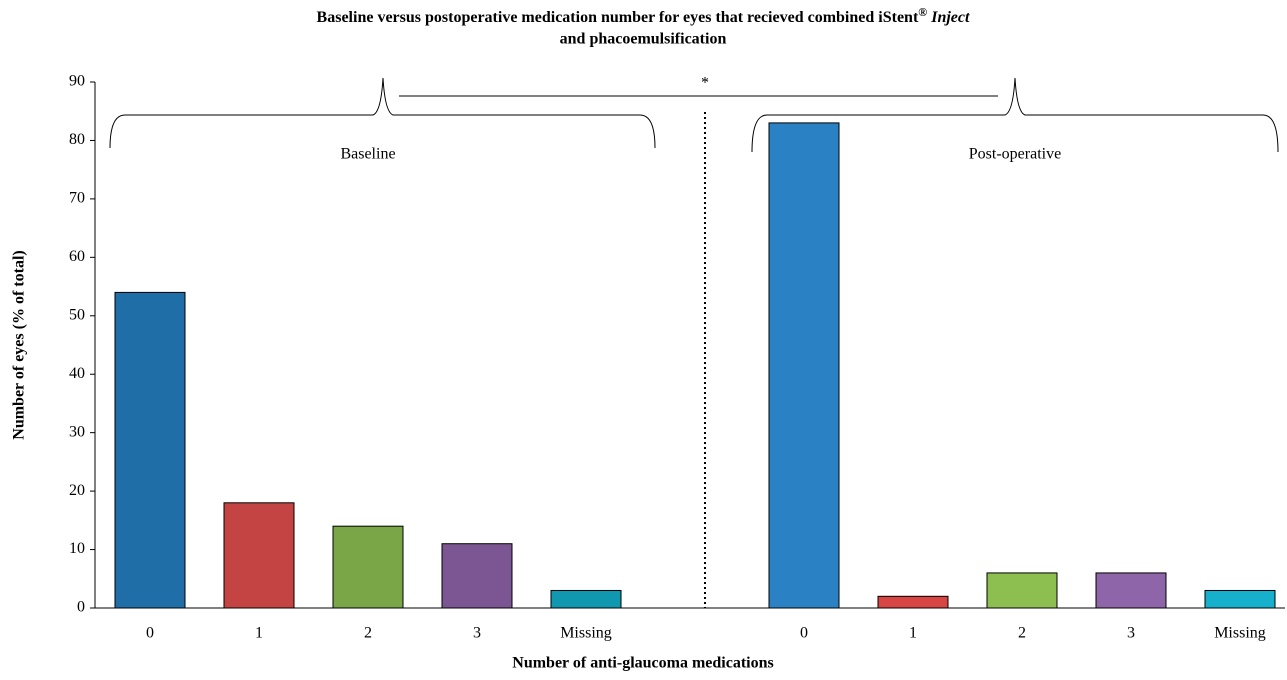  I want to click on y-tick-label: 30, so click(77, 431).